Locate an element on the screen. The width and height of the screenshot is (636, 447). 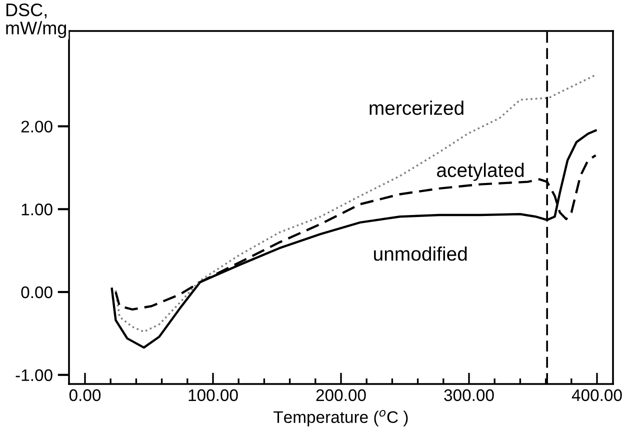
y-tick-label: 1.00 is located at coordinates (37, 210).